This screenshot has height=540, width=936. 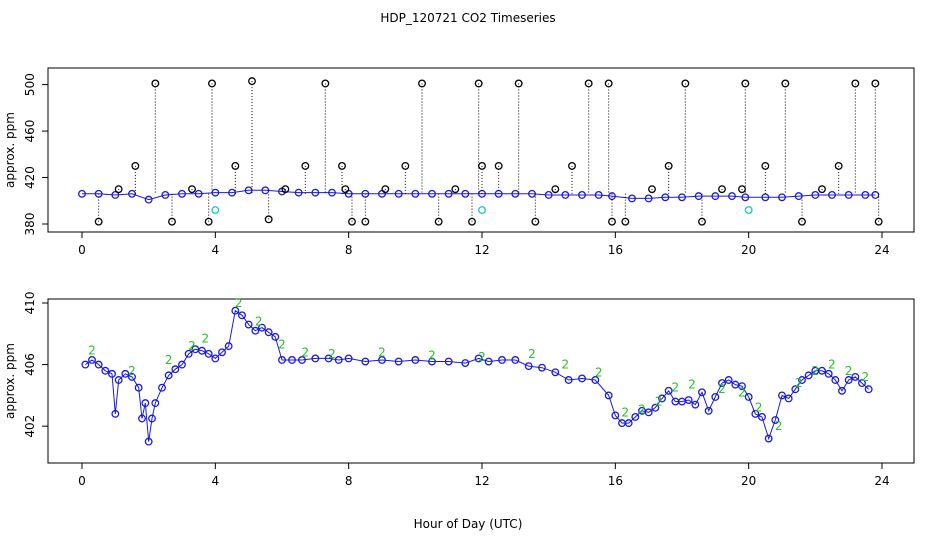 I want to click on x-tick-label: 20, so click(x=748, y=481).